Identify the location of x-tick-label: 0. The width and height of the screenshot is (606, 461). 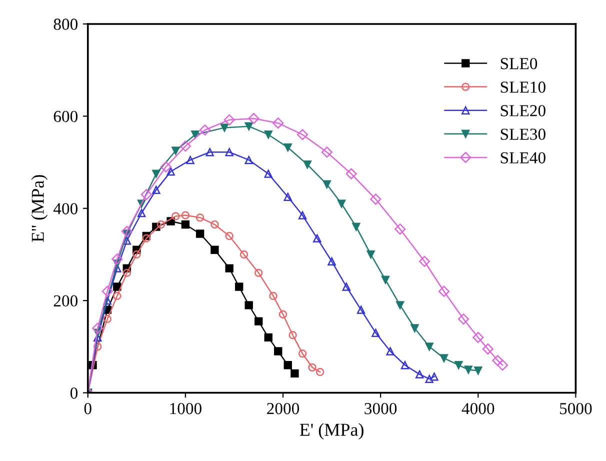
(88, 408).